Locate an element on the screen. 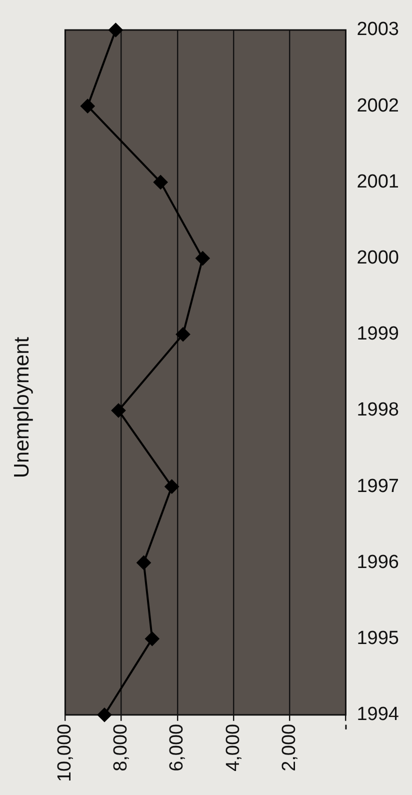  text: Unemployment is located at coordinates (22, 407).